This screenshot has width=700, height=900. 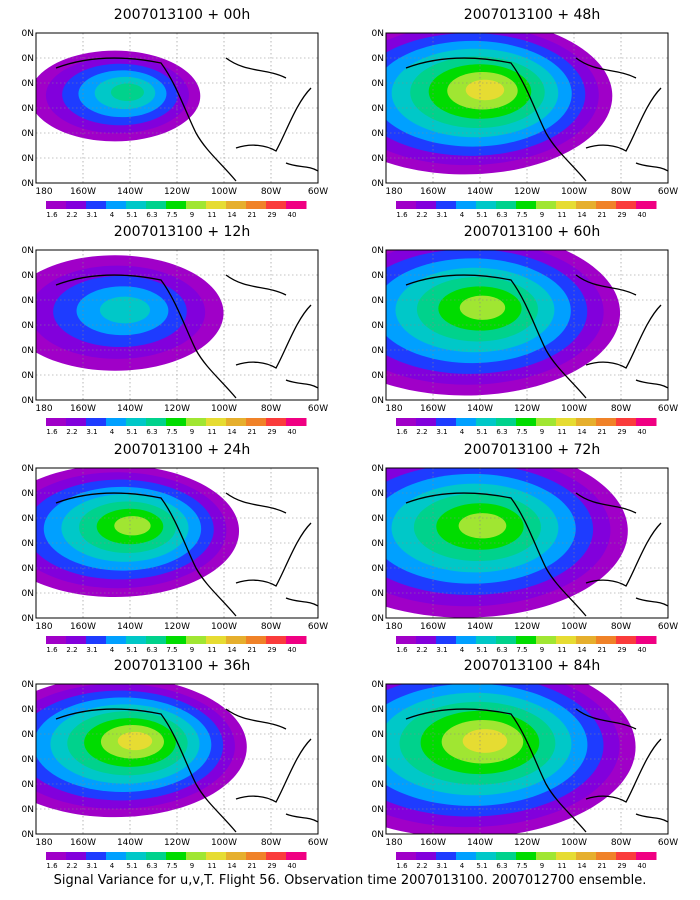 What do you see at coordinates (378, 59) in the screenshot?
I see `latitude-label: 60N` at bounding box center [378, 59].